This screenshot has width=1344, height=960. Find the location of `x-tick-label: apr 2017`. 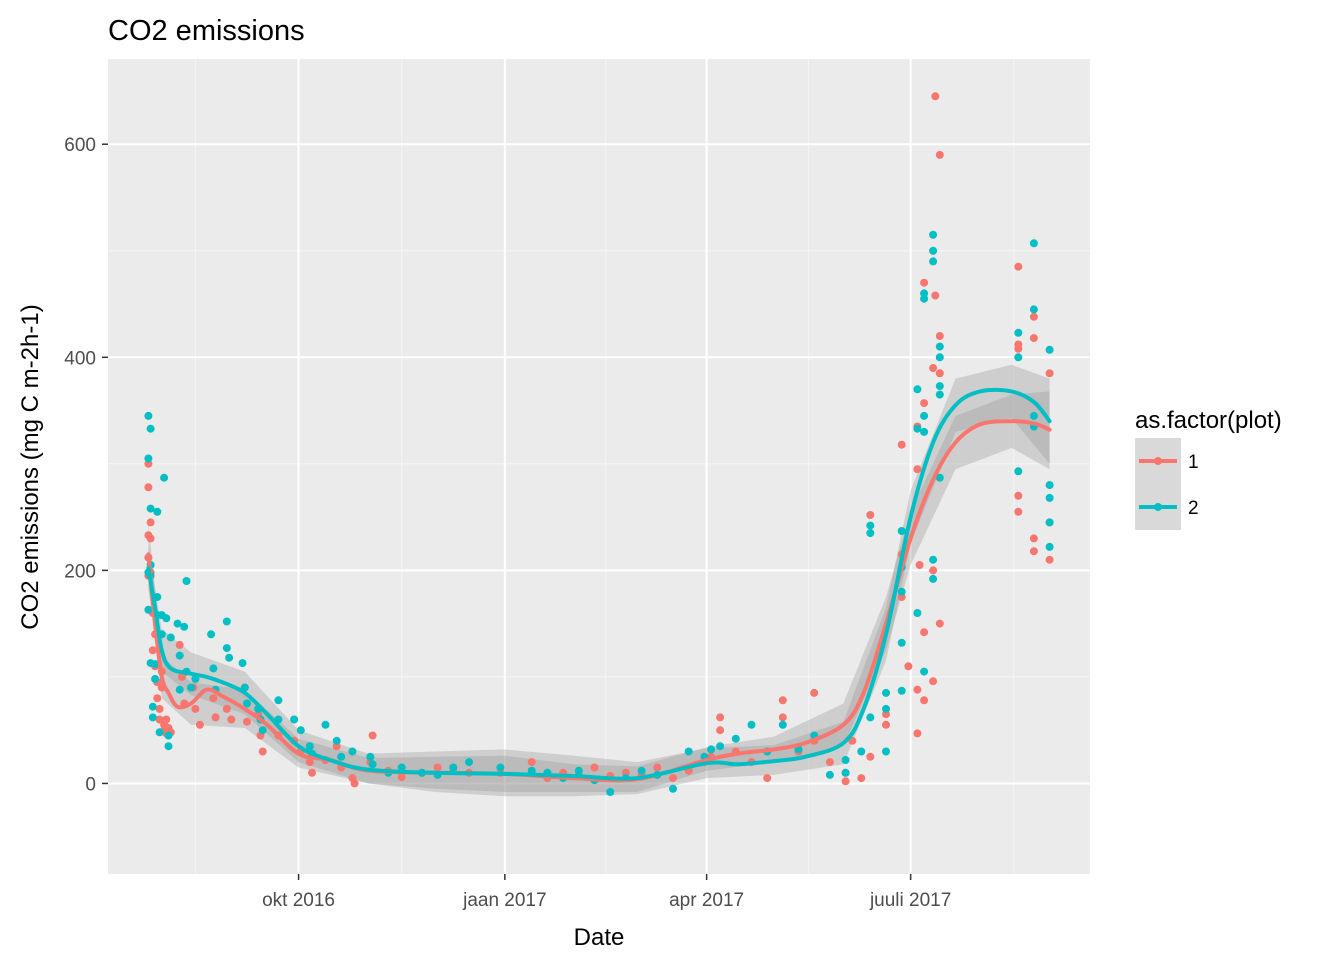

x-tick-label: apr 2017 is located at coordinates (706, 900).